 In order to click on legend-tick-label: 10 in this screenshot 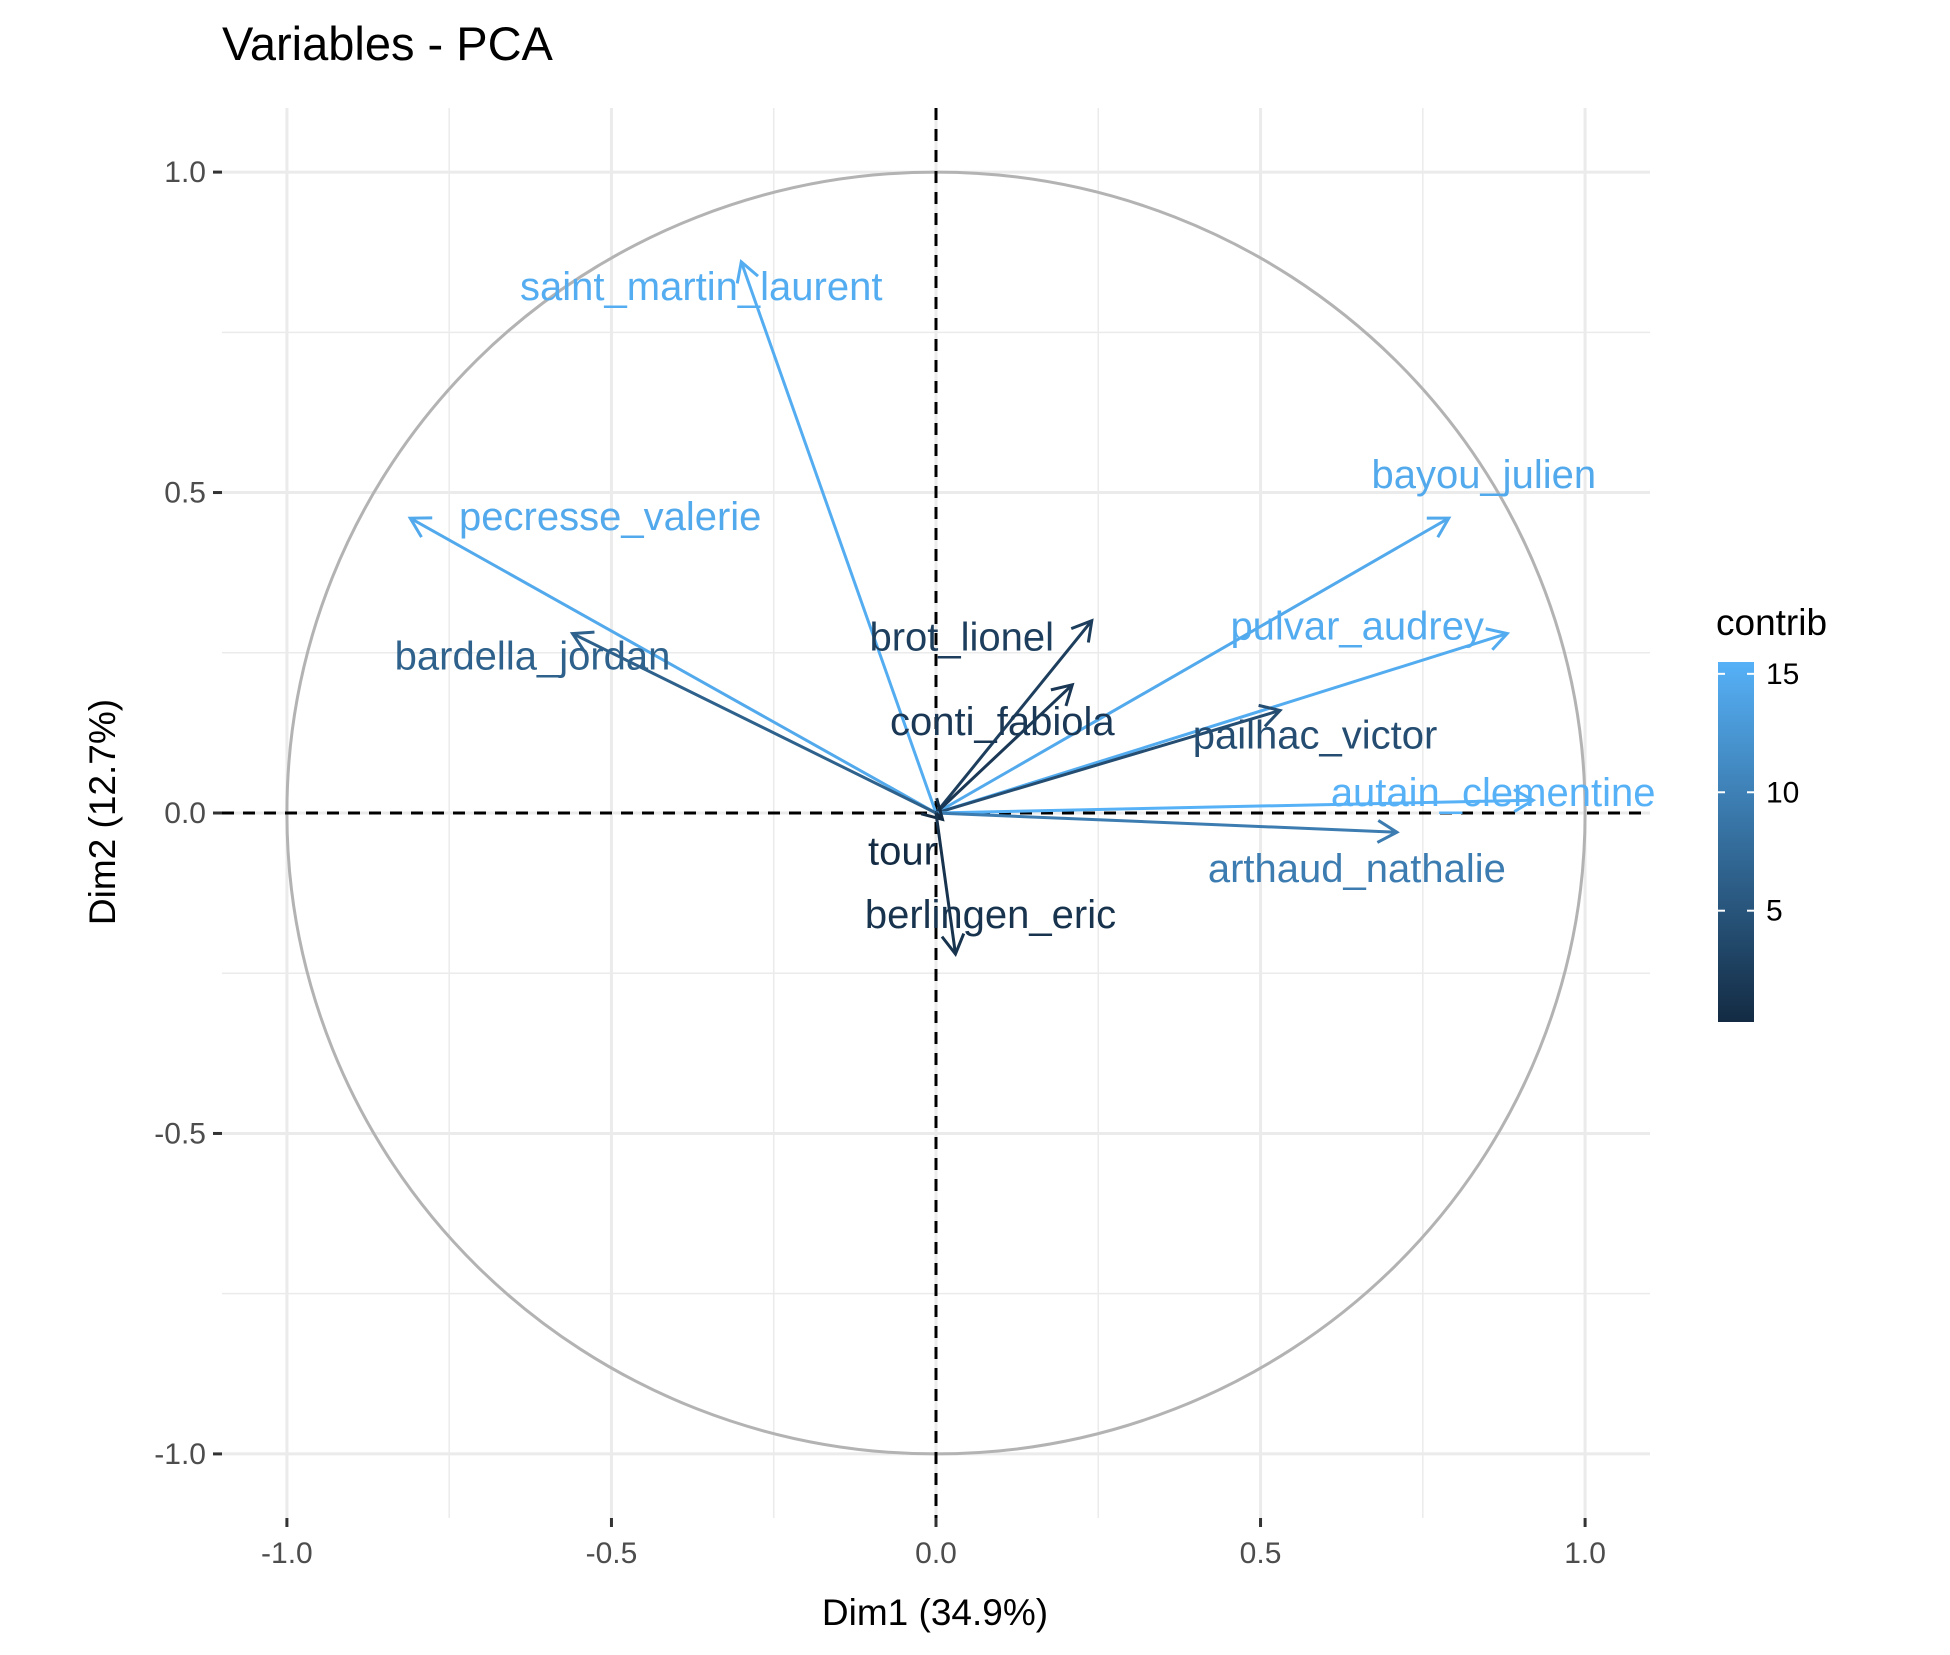, I will do `click(1782, 792)`.